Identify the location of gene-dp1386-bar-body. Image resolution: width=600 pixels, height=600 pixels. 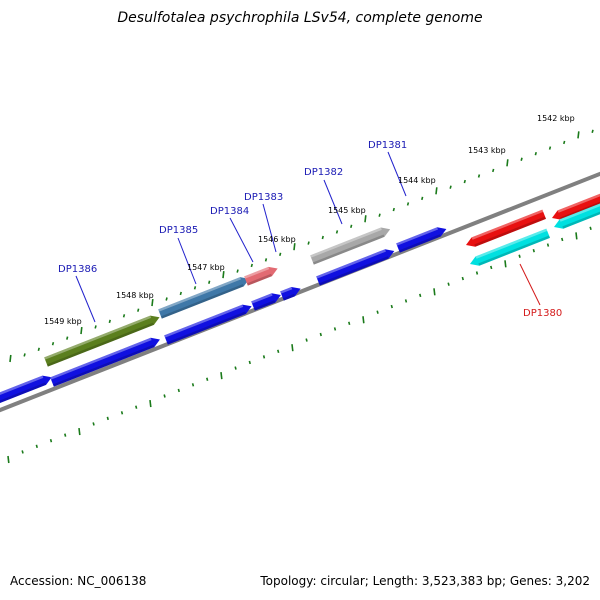
(102, 341).